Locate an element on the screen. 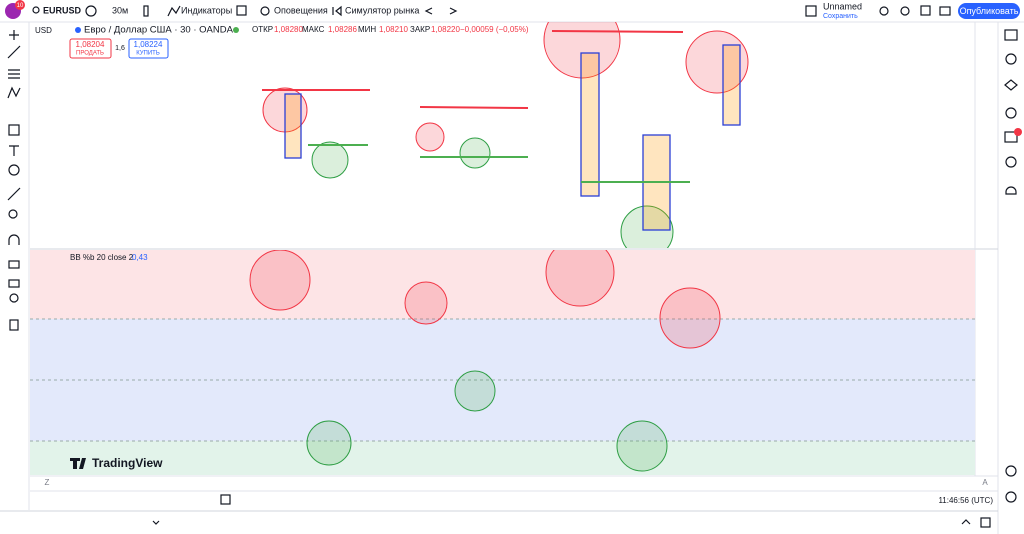 The image size is (1024, 534). save: Сохранить is located at coordinates (840, 16).